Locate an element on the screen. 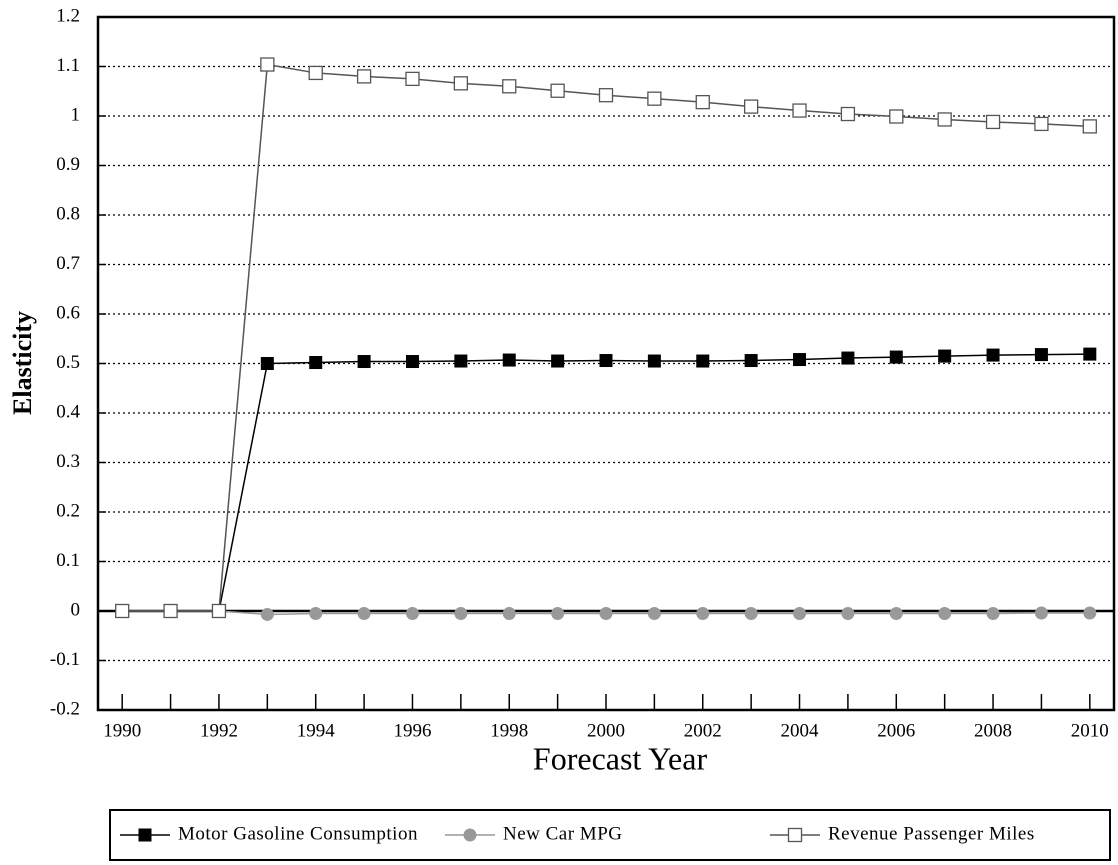 The image size is (1118, 865). y-tick-label: 0.4 is located at coordinates (68, 411).